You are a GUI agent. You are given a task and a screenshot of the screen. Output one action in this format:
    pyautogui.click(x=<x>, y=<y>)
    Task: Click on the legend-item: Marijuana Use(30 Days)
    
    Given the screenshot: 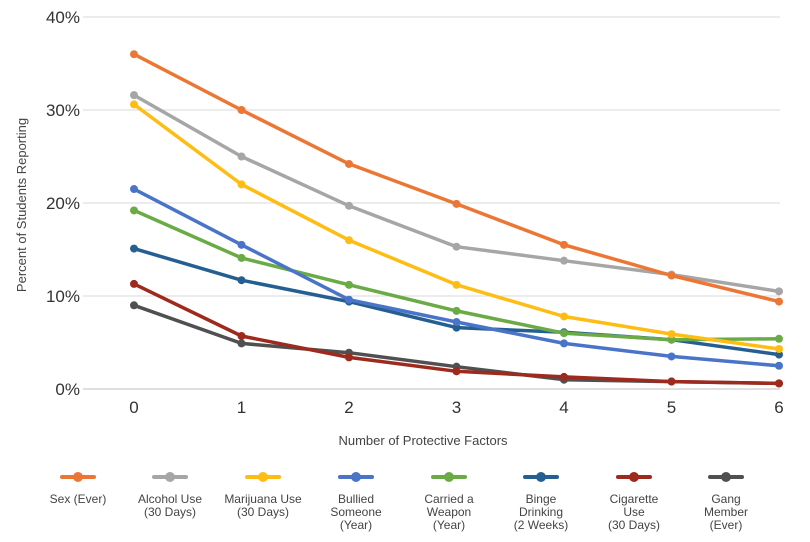 What is the action you would take?
    pyautogui.click(x=263, y=495)
    